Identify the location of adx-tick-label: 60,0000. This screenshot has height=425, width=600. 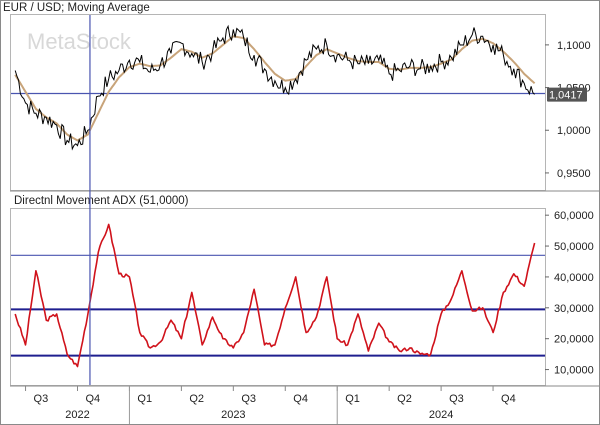
(574, 216).